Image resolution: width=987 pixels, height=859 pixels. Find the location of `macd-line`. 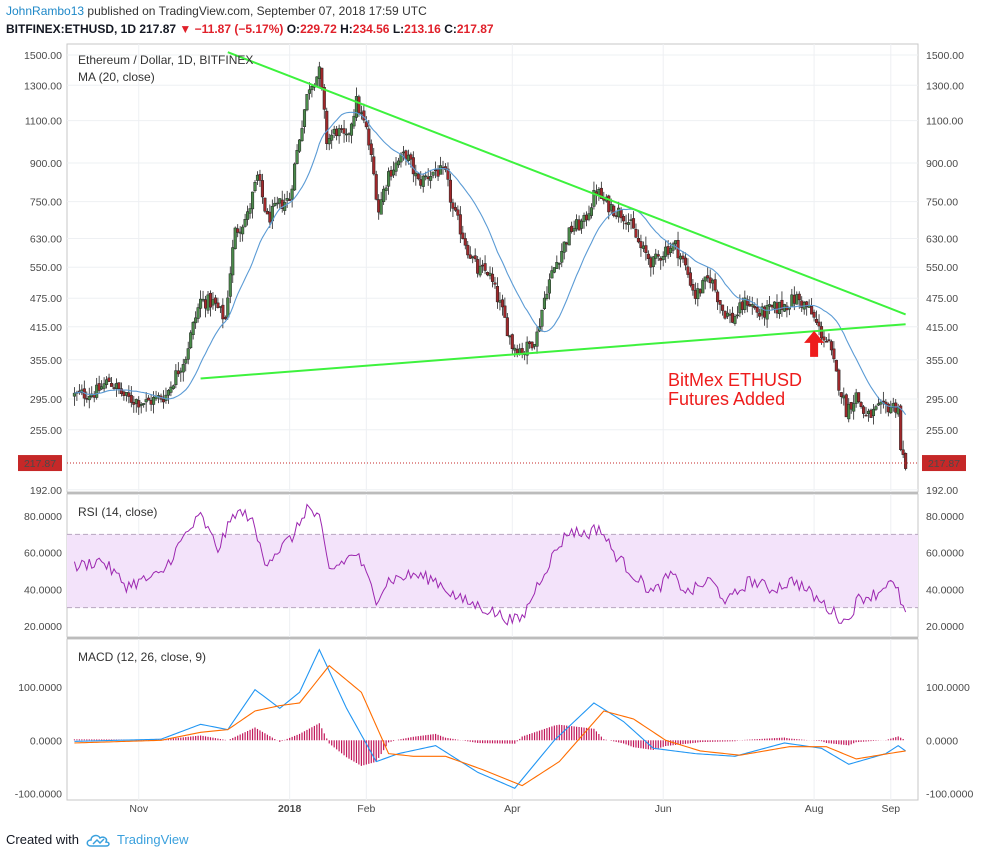

macd-line is located at coordinates (490, 718).